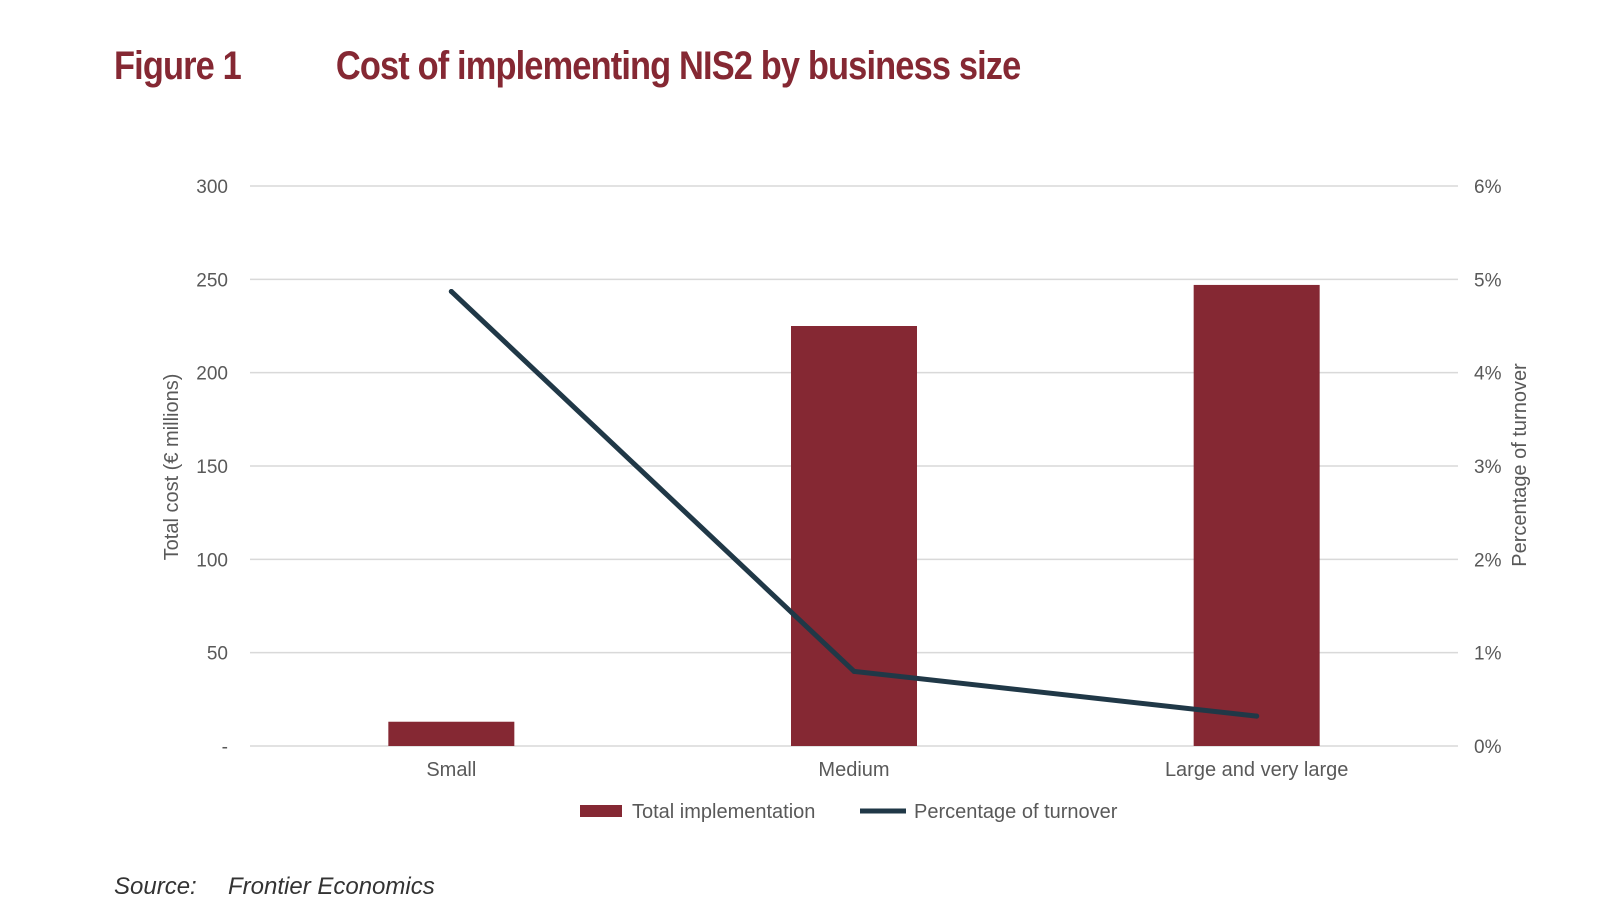 The width and height of the screenshot is (1615, 901). I want to click on source-text: Frontier Economics, so click(331, 886).